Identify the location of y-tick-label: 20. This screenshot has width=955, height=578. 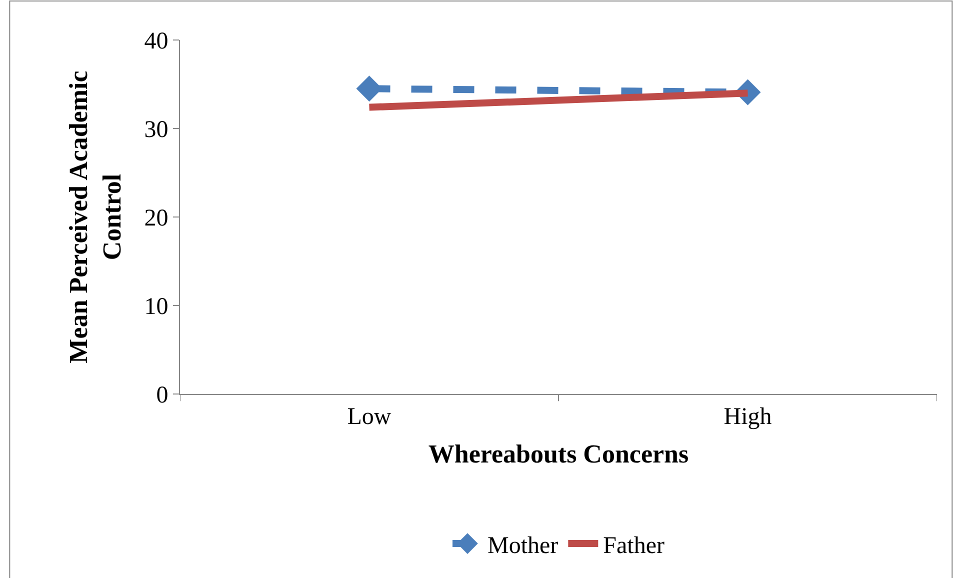
(156, 218).